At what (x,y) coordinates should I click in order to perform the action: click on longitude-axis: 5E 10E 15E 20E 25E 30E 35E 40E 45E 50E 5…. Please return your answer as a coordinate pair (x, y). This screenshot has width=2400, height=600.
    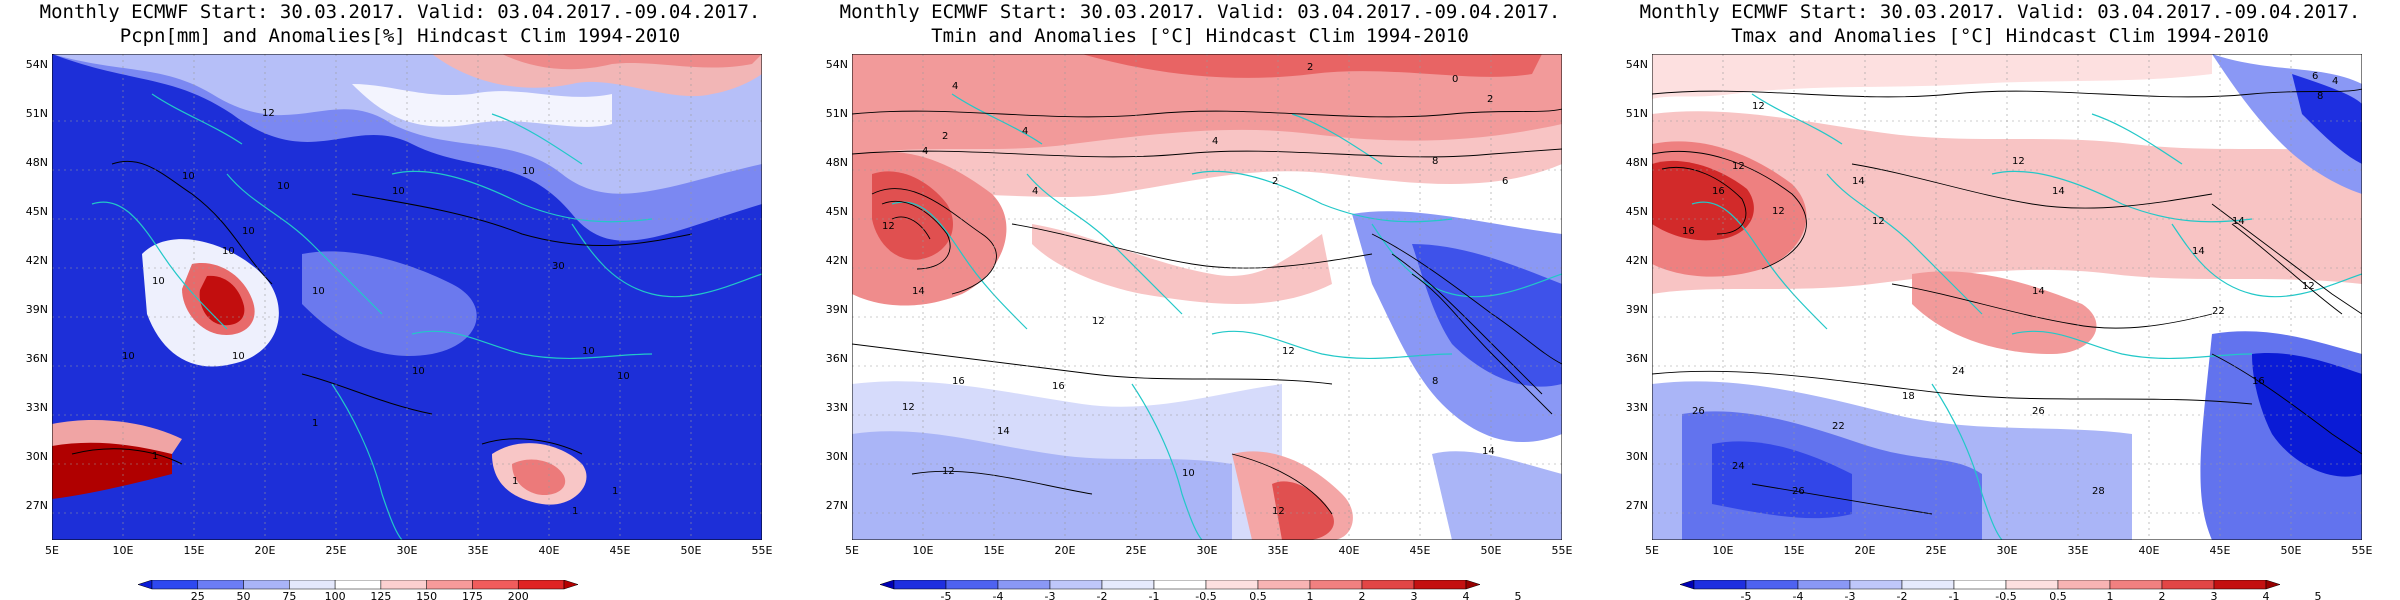
    Looking at the image, I should click on (408, 550).